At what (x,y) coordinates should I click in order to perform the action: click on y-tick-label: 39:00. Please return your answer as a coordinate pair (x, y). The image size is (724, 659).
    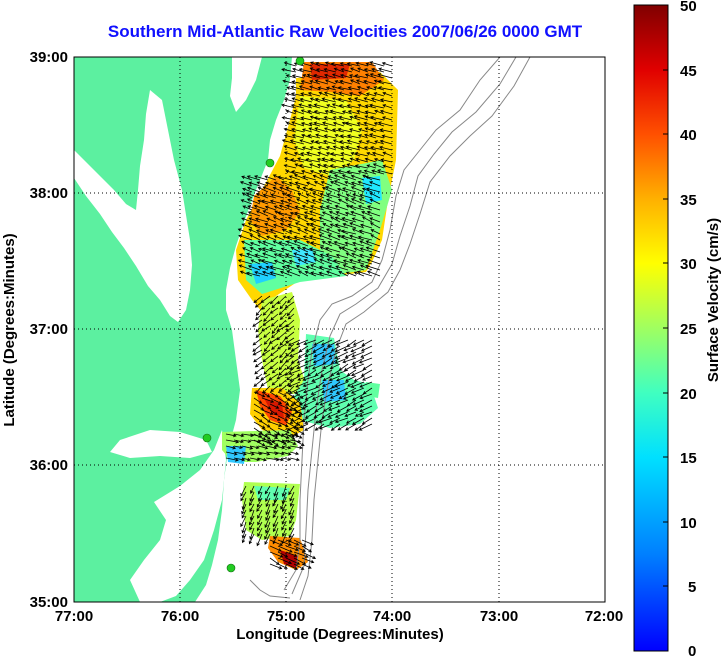
    Looking at the image, I should click on (49, 57).